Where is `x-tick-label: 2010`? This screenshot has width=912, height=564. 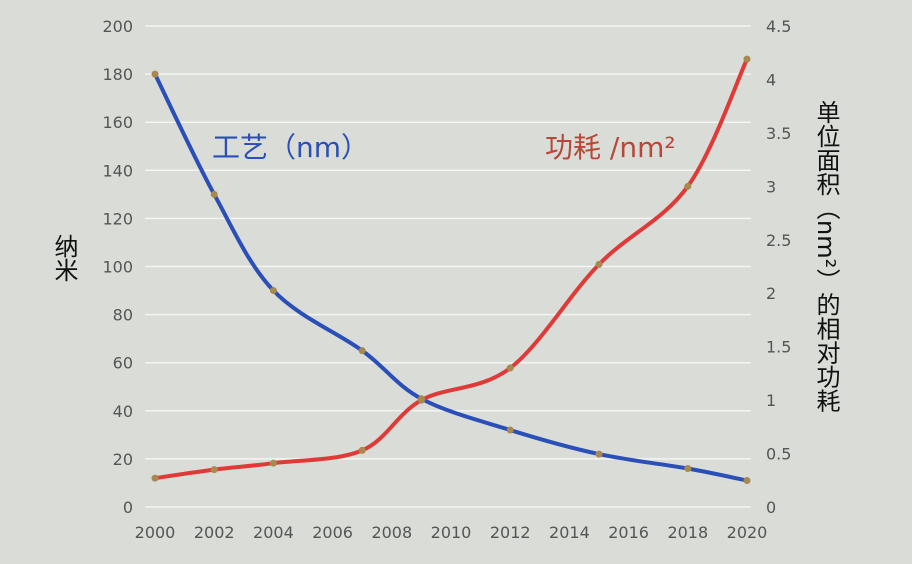 x-tick-label: 2010 is located at coordinates (451, 532).